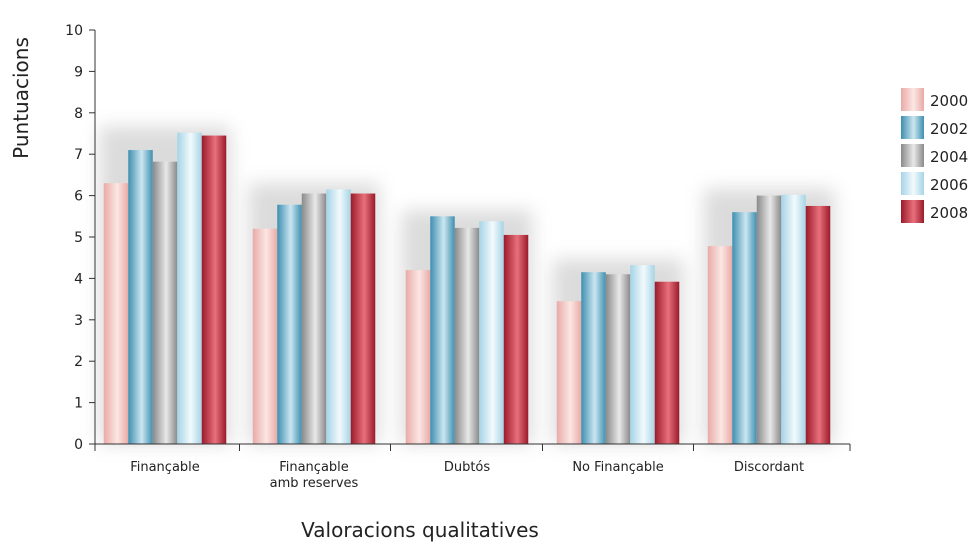  Describe the element at coordinates (21, 98) in the screenshot. I see `y-axis-title: Puntuacions` at that location.